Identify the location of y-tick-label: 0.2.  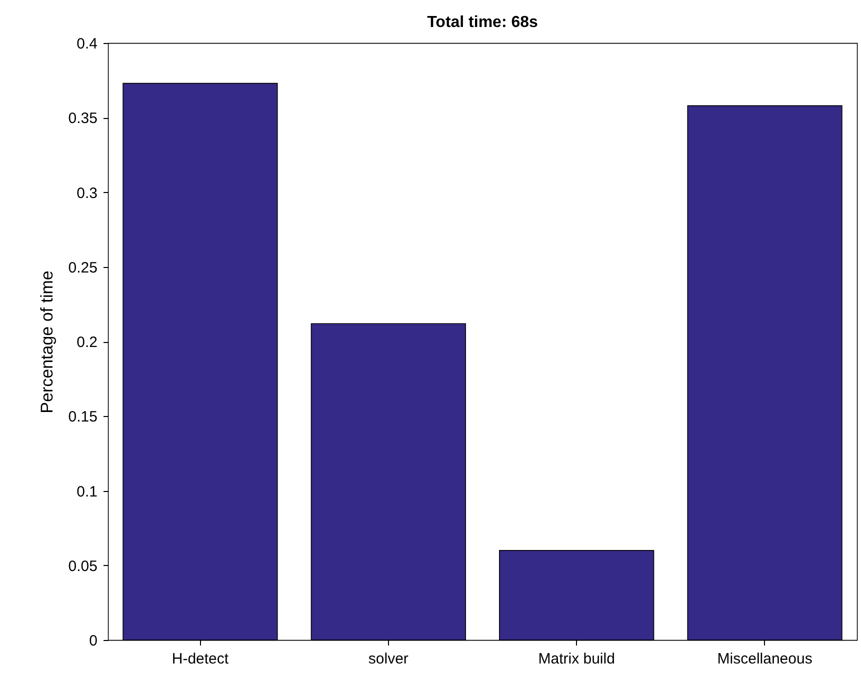
(87, 342).